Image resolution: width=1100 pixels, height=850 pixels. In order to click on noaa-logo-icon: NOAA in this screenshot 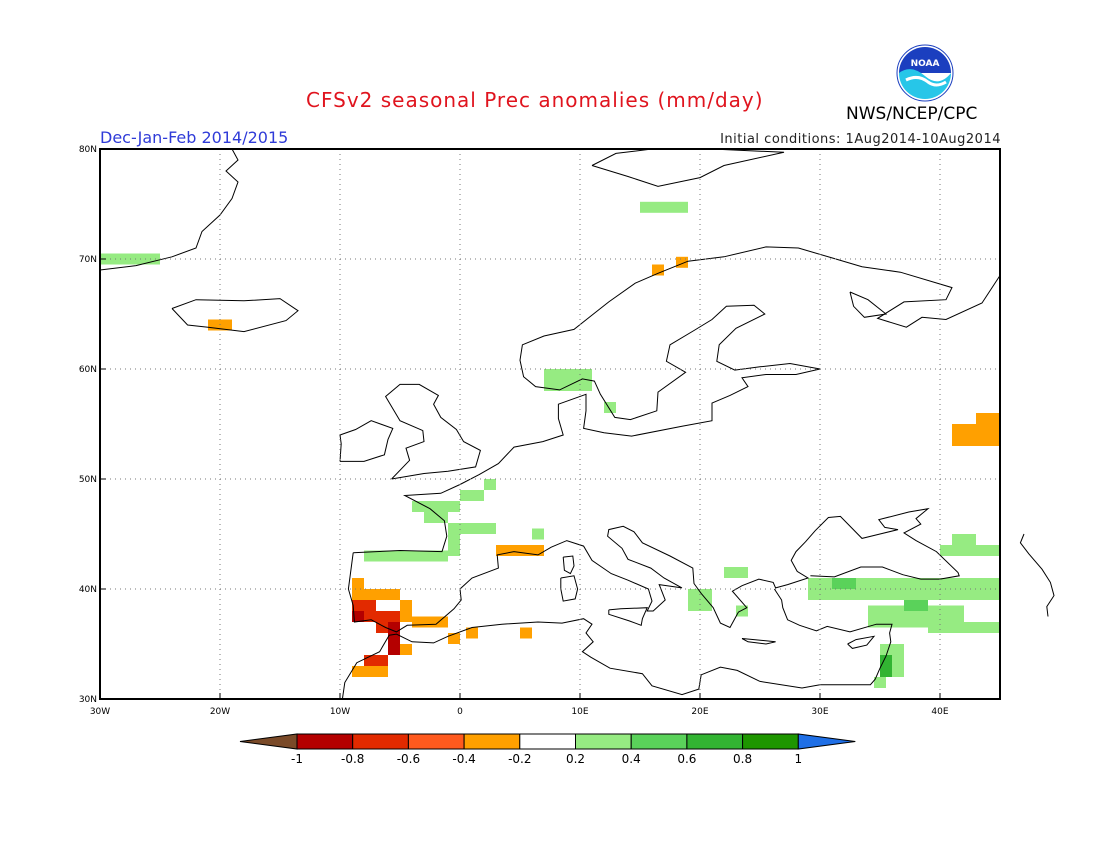, I will do `click(925, 73)`.